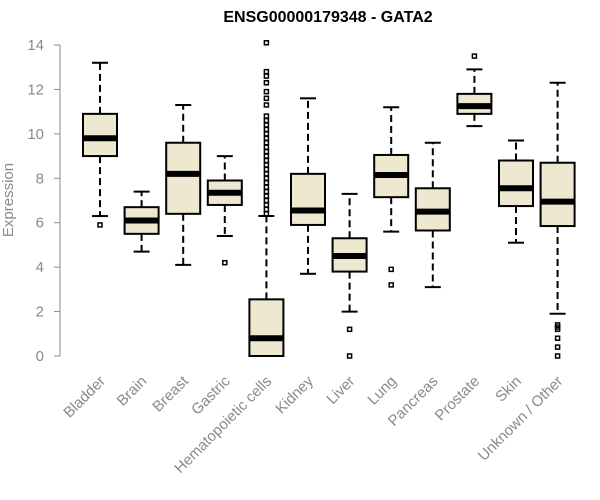  Describe the element at coordinates (327, 17) in the screenshot. I see `chart-title: ENSG00000179348 - GATA2` at that location.